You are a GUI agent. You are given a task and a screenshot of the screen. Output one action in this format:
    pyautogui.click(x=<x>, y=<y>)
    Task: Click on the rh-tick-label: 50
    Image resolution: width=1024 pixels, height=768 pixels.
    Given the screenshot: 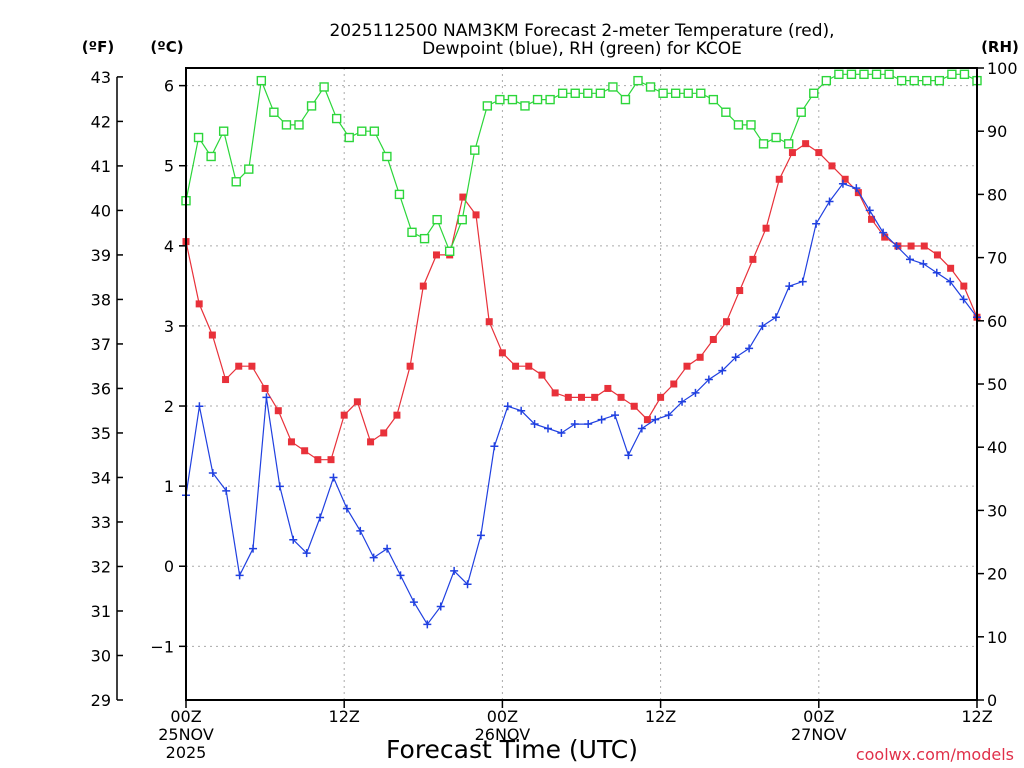 What is the action you would take?
    pyautogui.click(x=997, y=384)
    